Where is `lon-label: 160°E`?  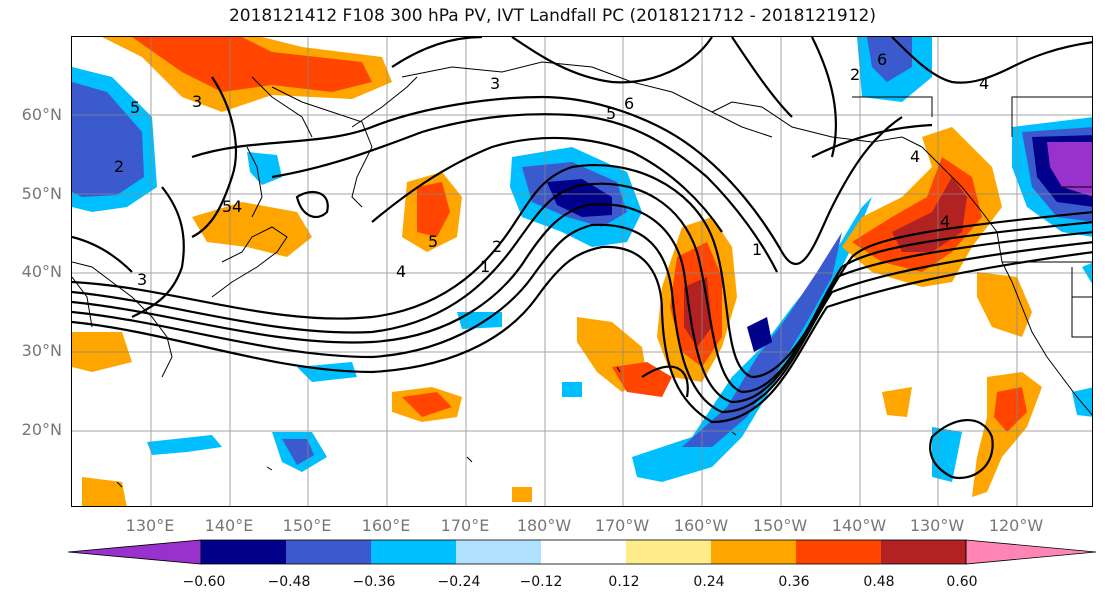 lon-label: 160°E is located at coordinates (386, 525).